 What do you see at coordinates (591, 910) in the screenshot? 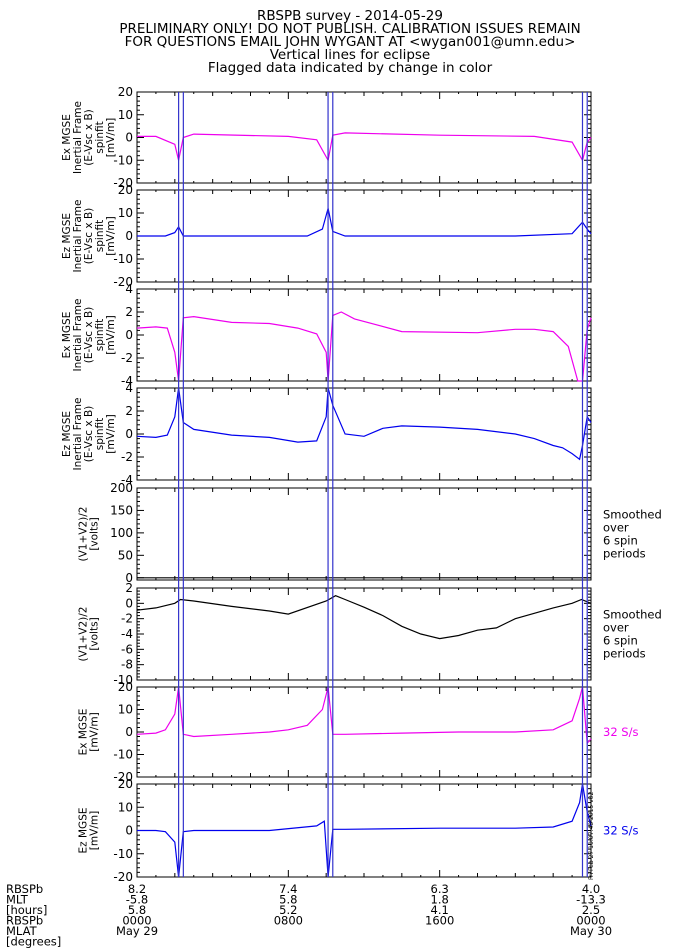
I see `bottom-value: 2.5` at bounding box center [591, 910].